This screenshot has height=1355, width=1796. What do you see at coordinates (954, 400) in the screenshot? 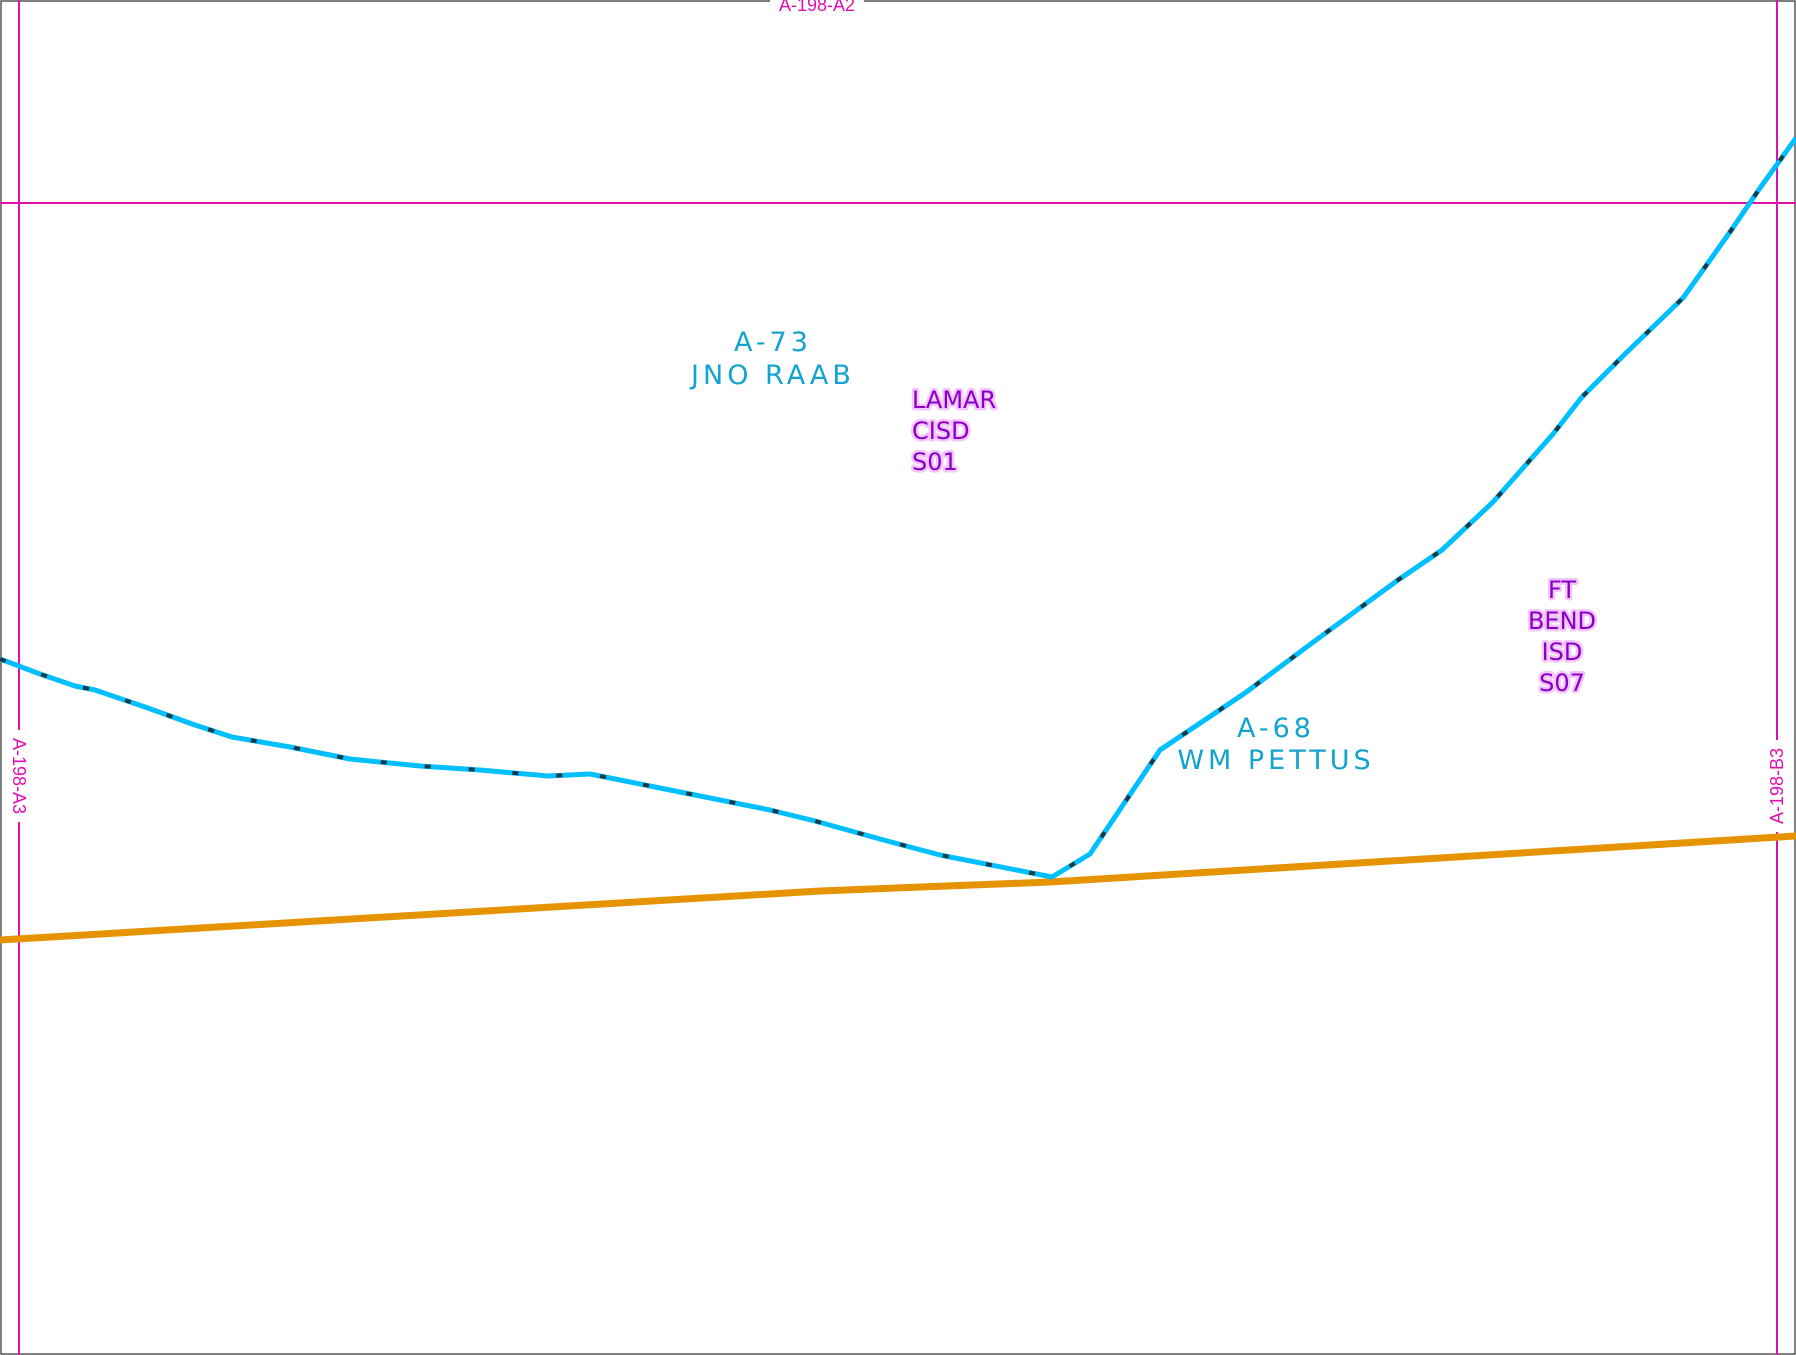
I see `district-label-line: LAMAR` at bounding box center [954, 400].